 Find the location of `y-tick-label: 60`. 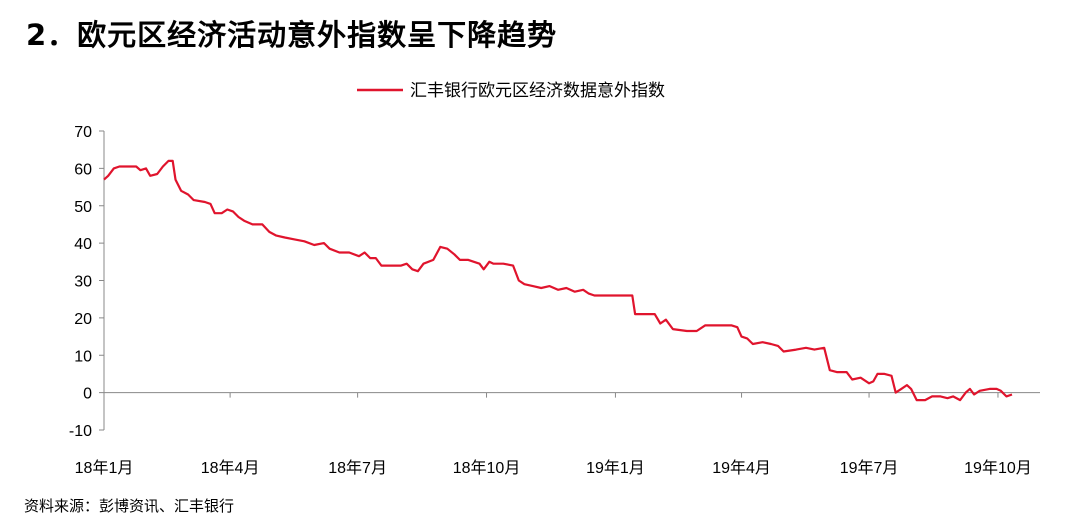

y-tick-label: 60 is located at coordinates (83, 169).